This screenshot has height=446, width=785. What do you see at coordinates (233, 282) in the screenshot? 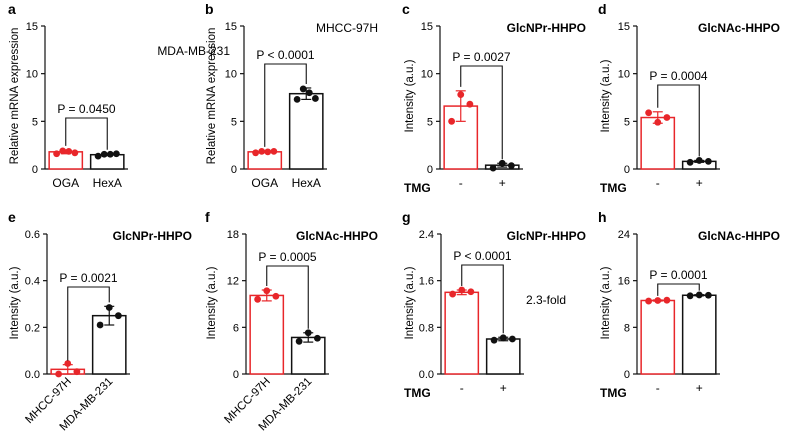
I see `y-tick-label: 12` at bounding box center [233, 282].